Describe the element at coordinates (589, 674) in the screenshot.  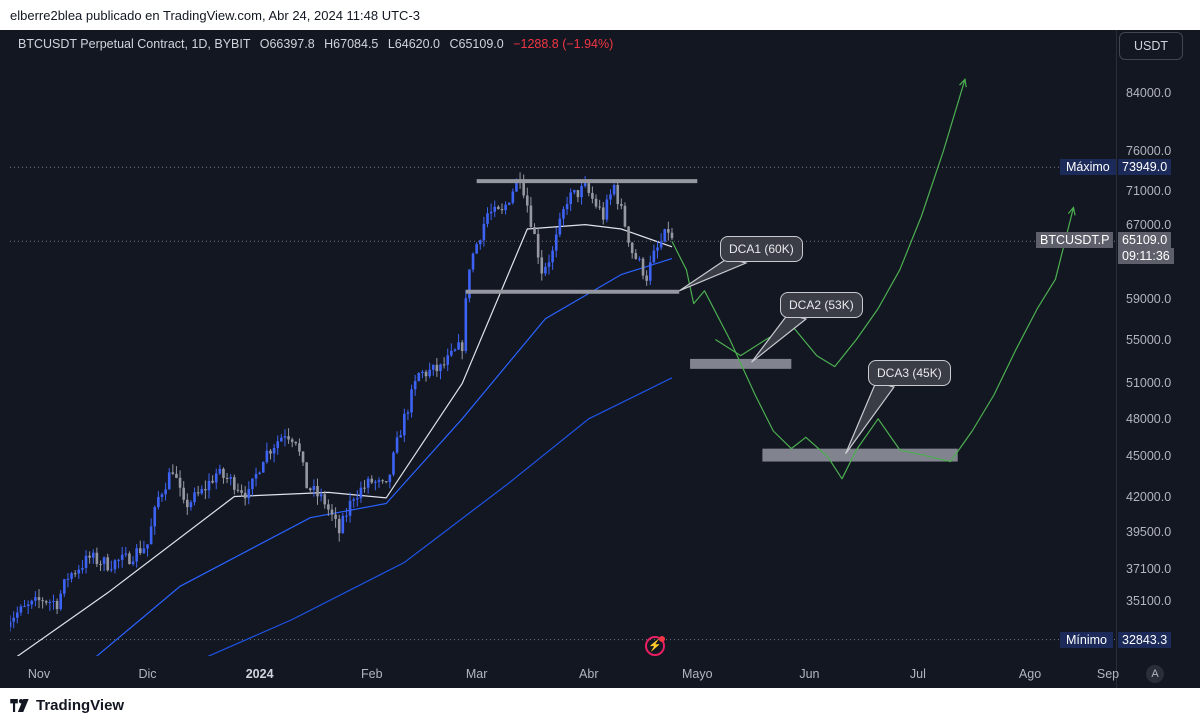
I see `time-tick-5: Abr` at that location.